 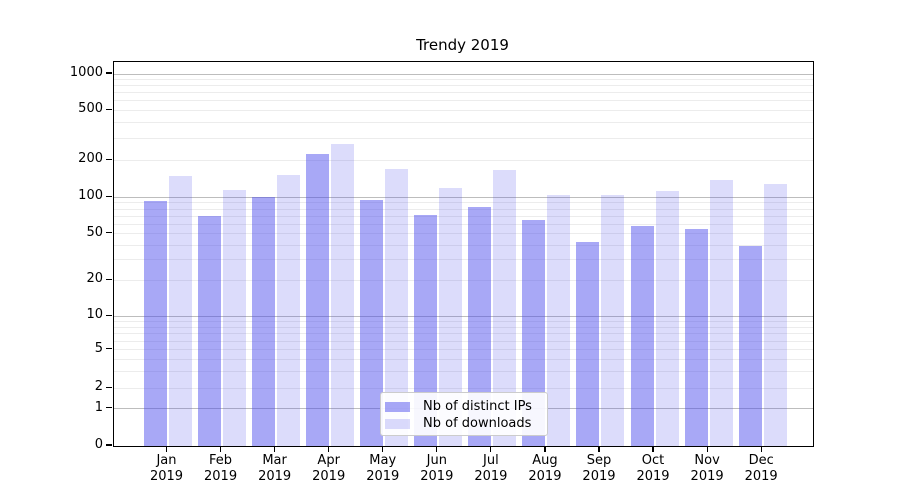 I want to click on legend-swatch-downloads, so click(x=397, y=423).